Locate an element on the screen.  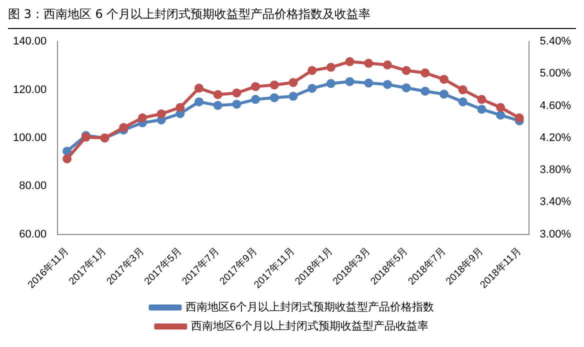
legend-label: 西南地区6个月以上封闭式预期收益型产品收益率 is located at coordinates (309, 326).